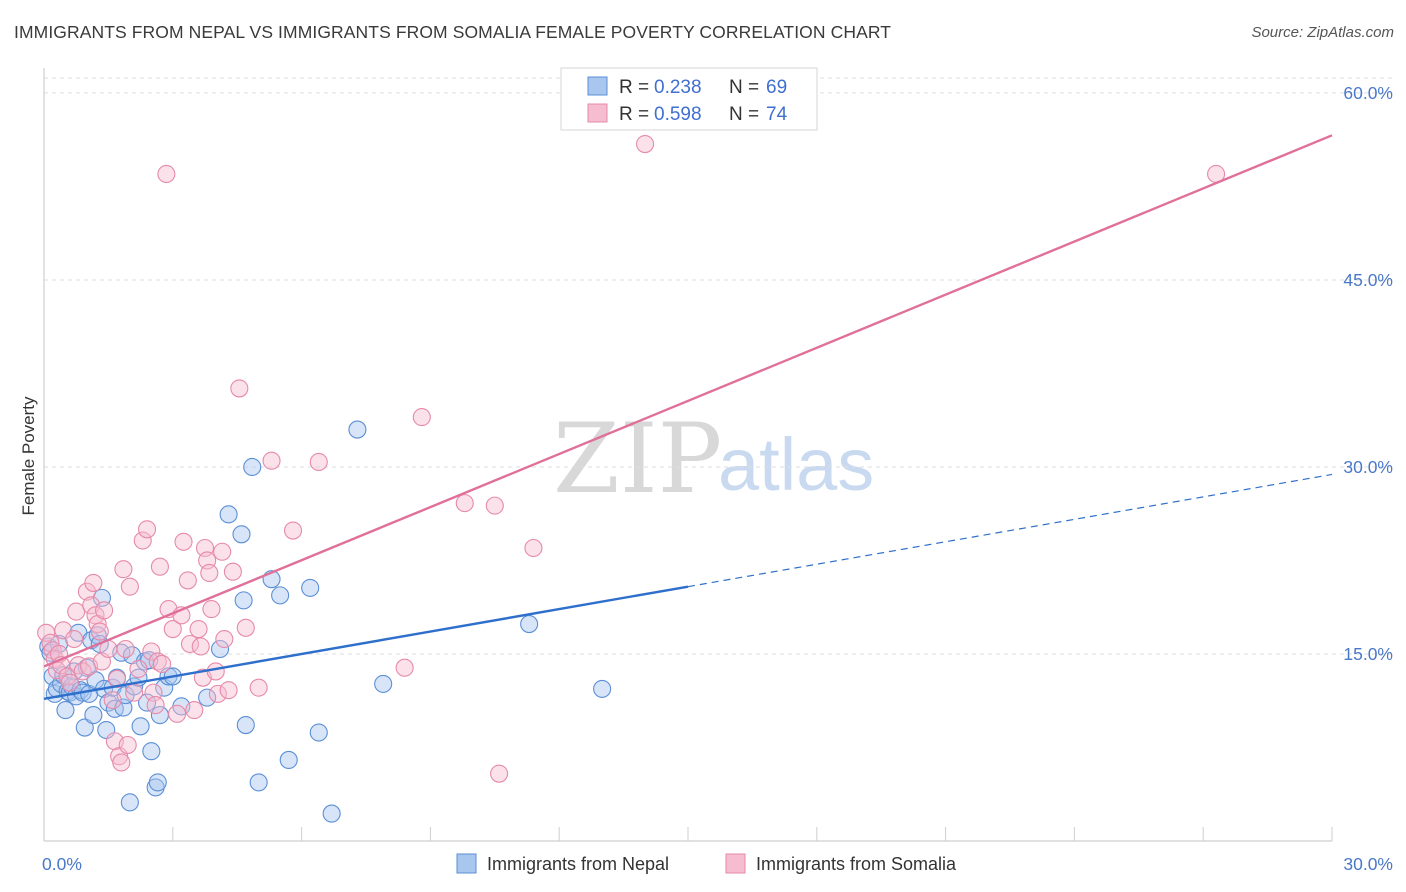 This screenshot has height=892, width=1406. What do you see at coordinates (1368, 864) in the screenshot?
I see `x-tick-label: 30.0%` at bounding box center [1368, 864].